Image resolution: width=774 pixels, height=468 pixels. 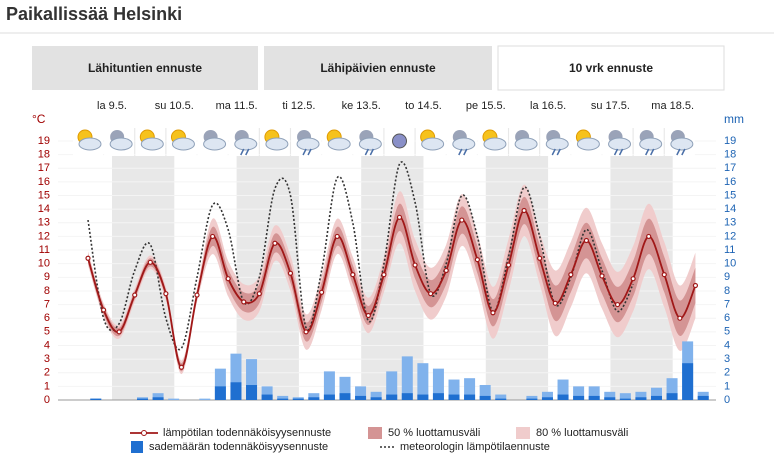 What do you see at coordinates (44, 209) in the screenshot?
I see `y-tick-label: 14` at bounding box center [44, 209].